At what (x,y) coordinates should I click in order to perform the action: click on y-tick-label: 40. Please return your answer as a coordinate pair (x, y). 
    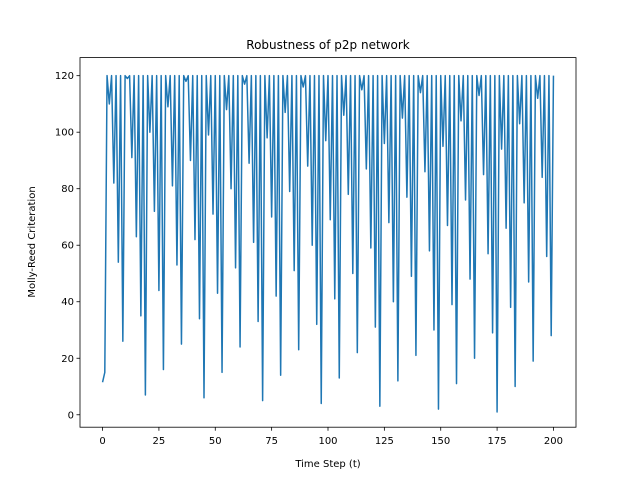
    Looking at the image, I should click on (67, 302).